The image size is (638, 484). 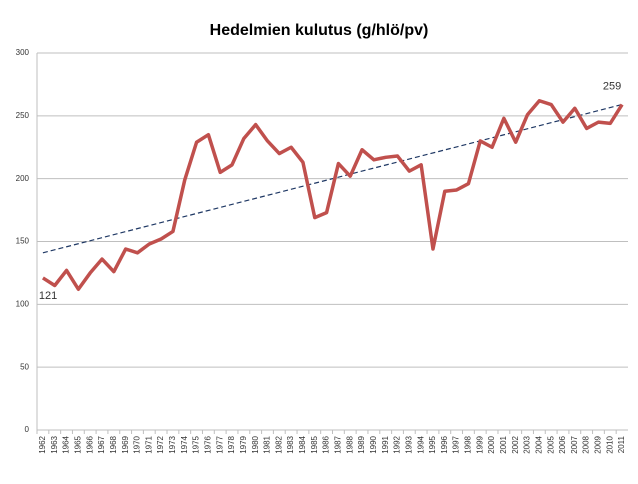 I want to click on x-tick-label: 1962, so click(x=42, y=444).